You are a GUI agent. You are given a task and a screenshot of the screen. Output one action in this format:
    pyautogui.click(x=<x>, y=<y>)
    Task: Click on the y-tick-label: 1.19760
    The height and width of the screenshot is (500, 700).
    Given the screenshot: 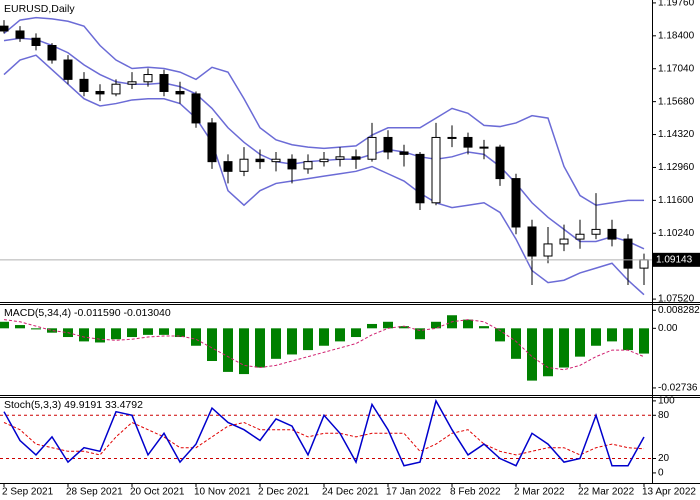 What is the action you would take?
    pyautogui.click(x=676, y=4)
    